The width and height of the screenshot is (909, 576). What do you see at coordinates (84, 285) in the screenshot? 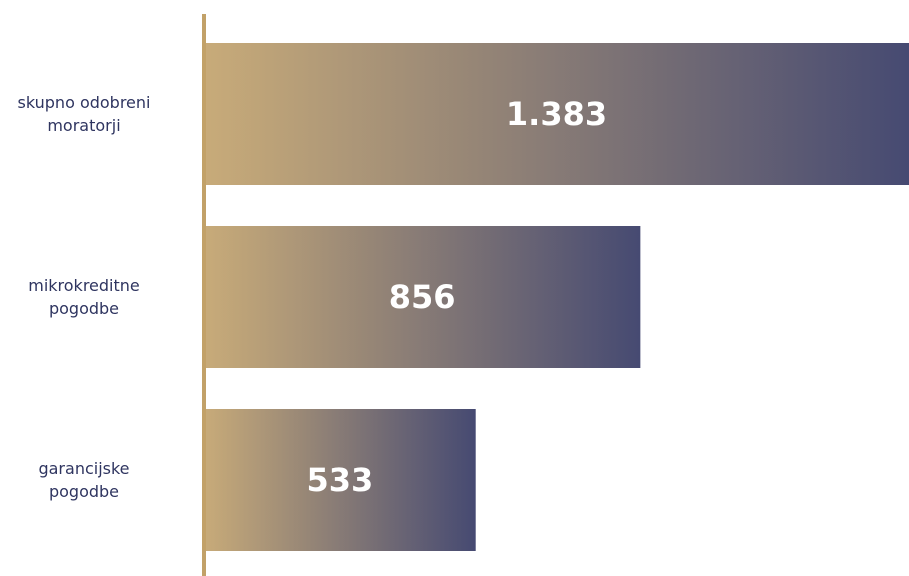
I see `category-label-line: mikrokreditne` at bounding box center [84, 285].